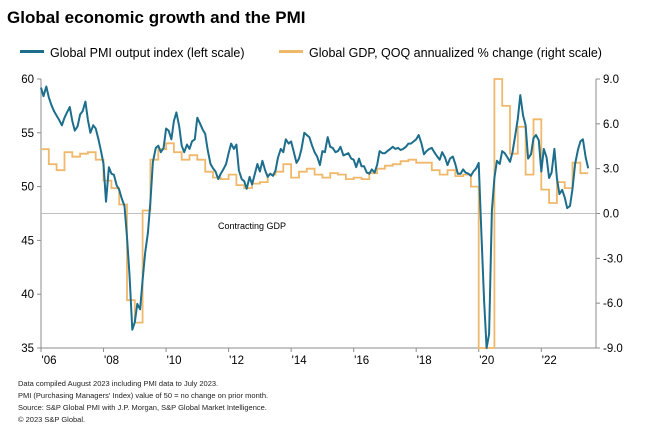 This screenshot has height=448, width=662. I want to click on legend-item-pmi: Global PMI output index (left scale), so click(132, 55).